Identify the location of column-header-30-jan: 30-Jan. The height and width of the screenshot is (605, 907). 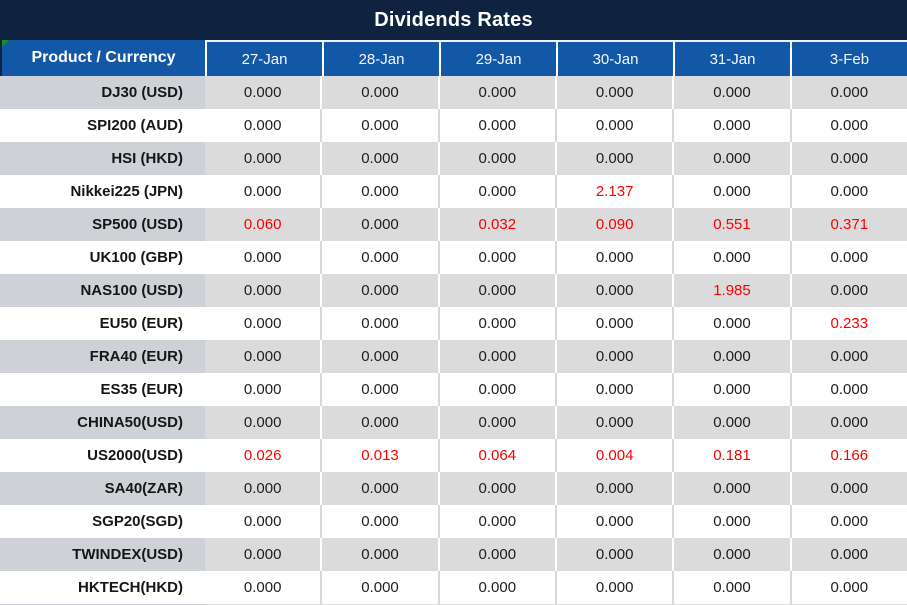
(614, 58).